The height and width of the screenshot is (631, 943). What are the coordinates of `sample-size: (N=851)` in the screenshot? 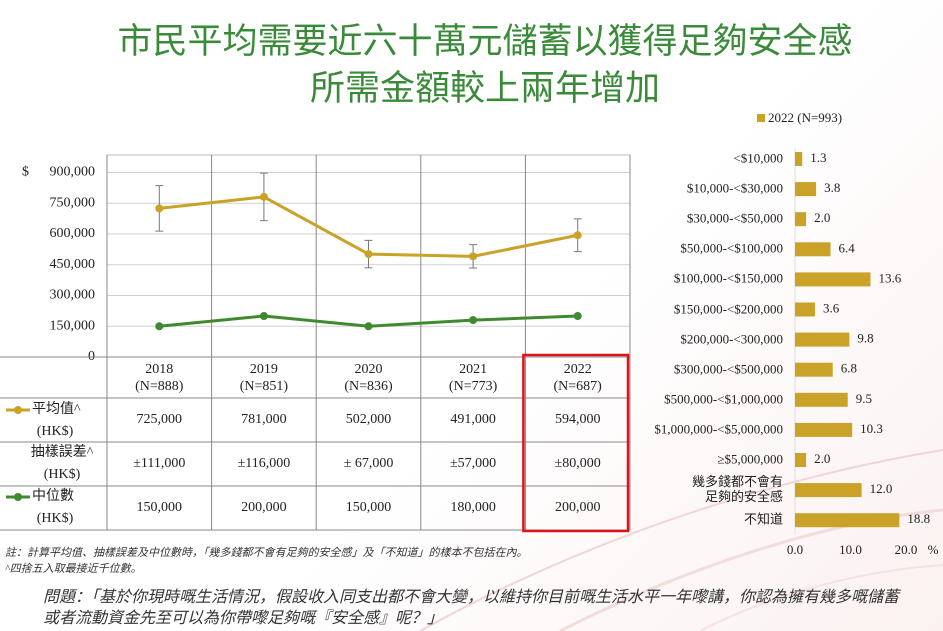 It's located at (264, 386).